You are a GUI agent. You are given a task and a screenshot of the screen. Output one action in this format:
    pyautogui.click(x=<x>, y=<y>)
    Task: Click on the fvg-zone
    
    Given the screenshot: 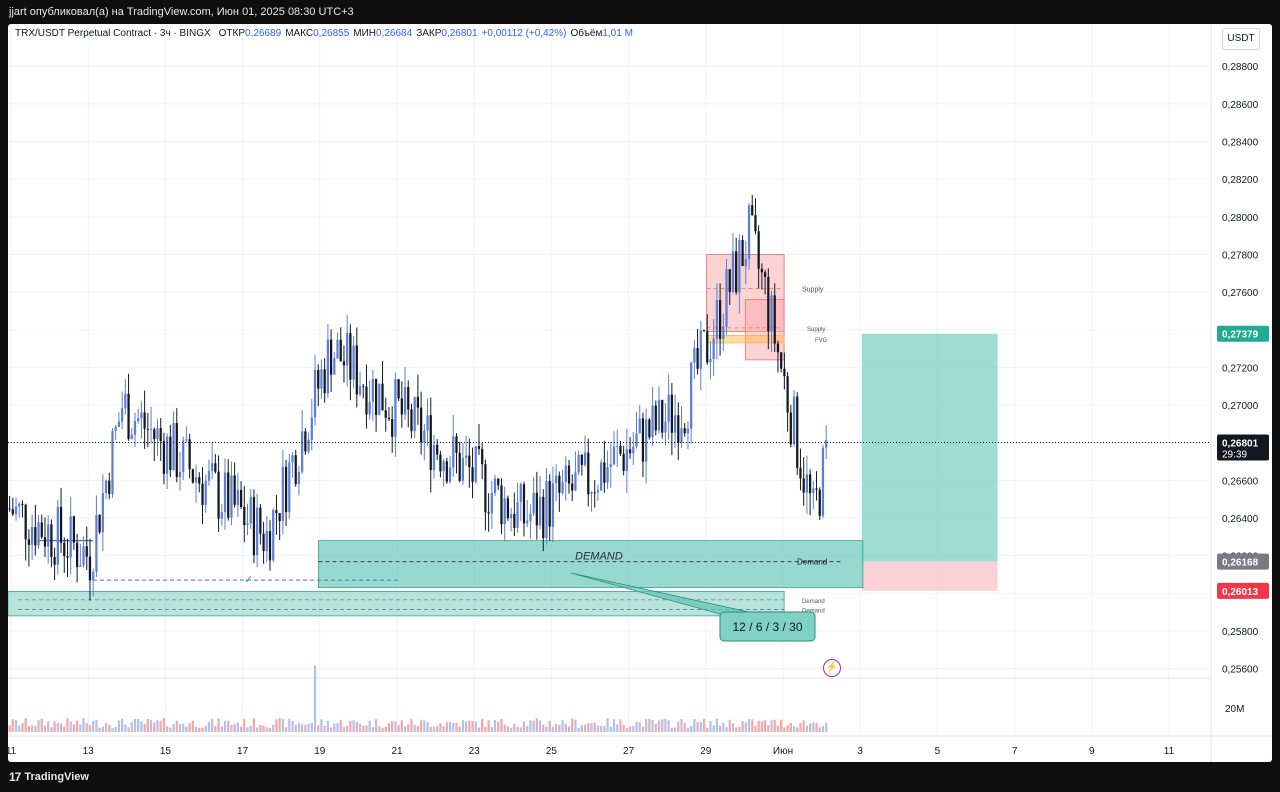 What is the action you would take?
    pyautogui.click(x=745, y=339)
    